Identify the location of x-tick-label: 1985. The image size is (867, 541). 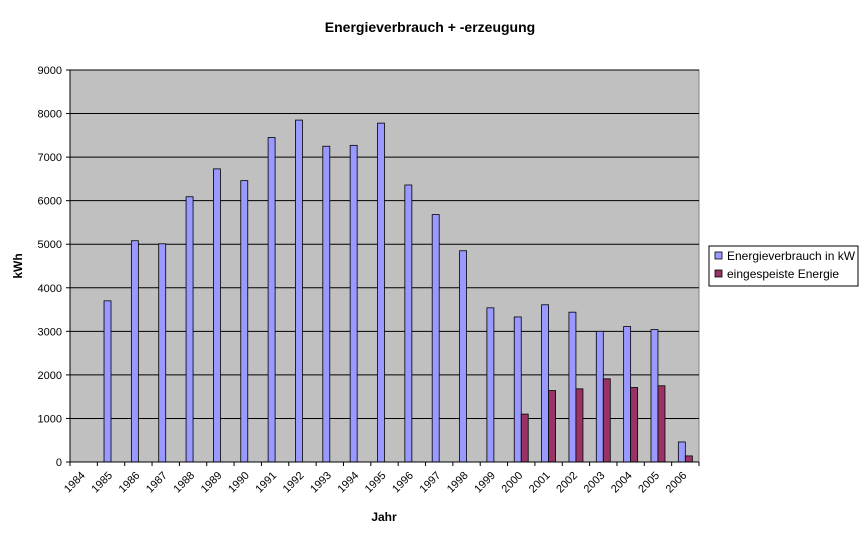
(102, 483).